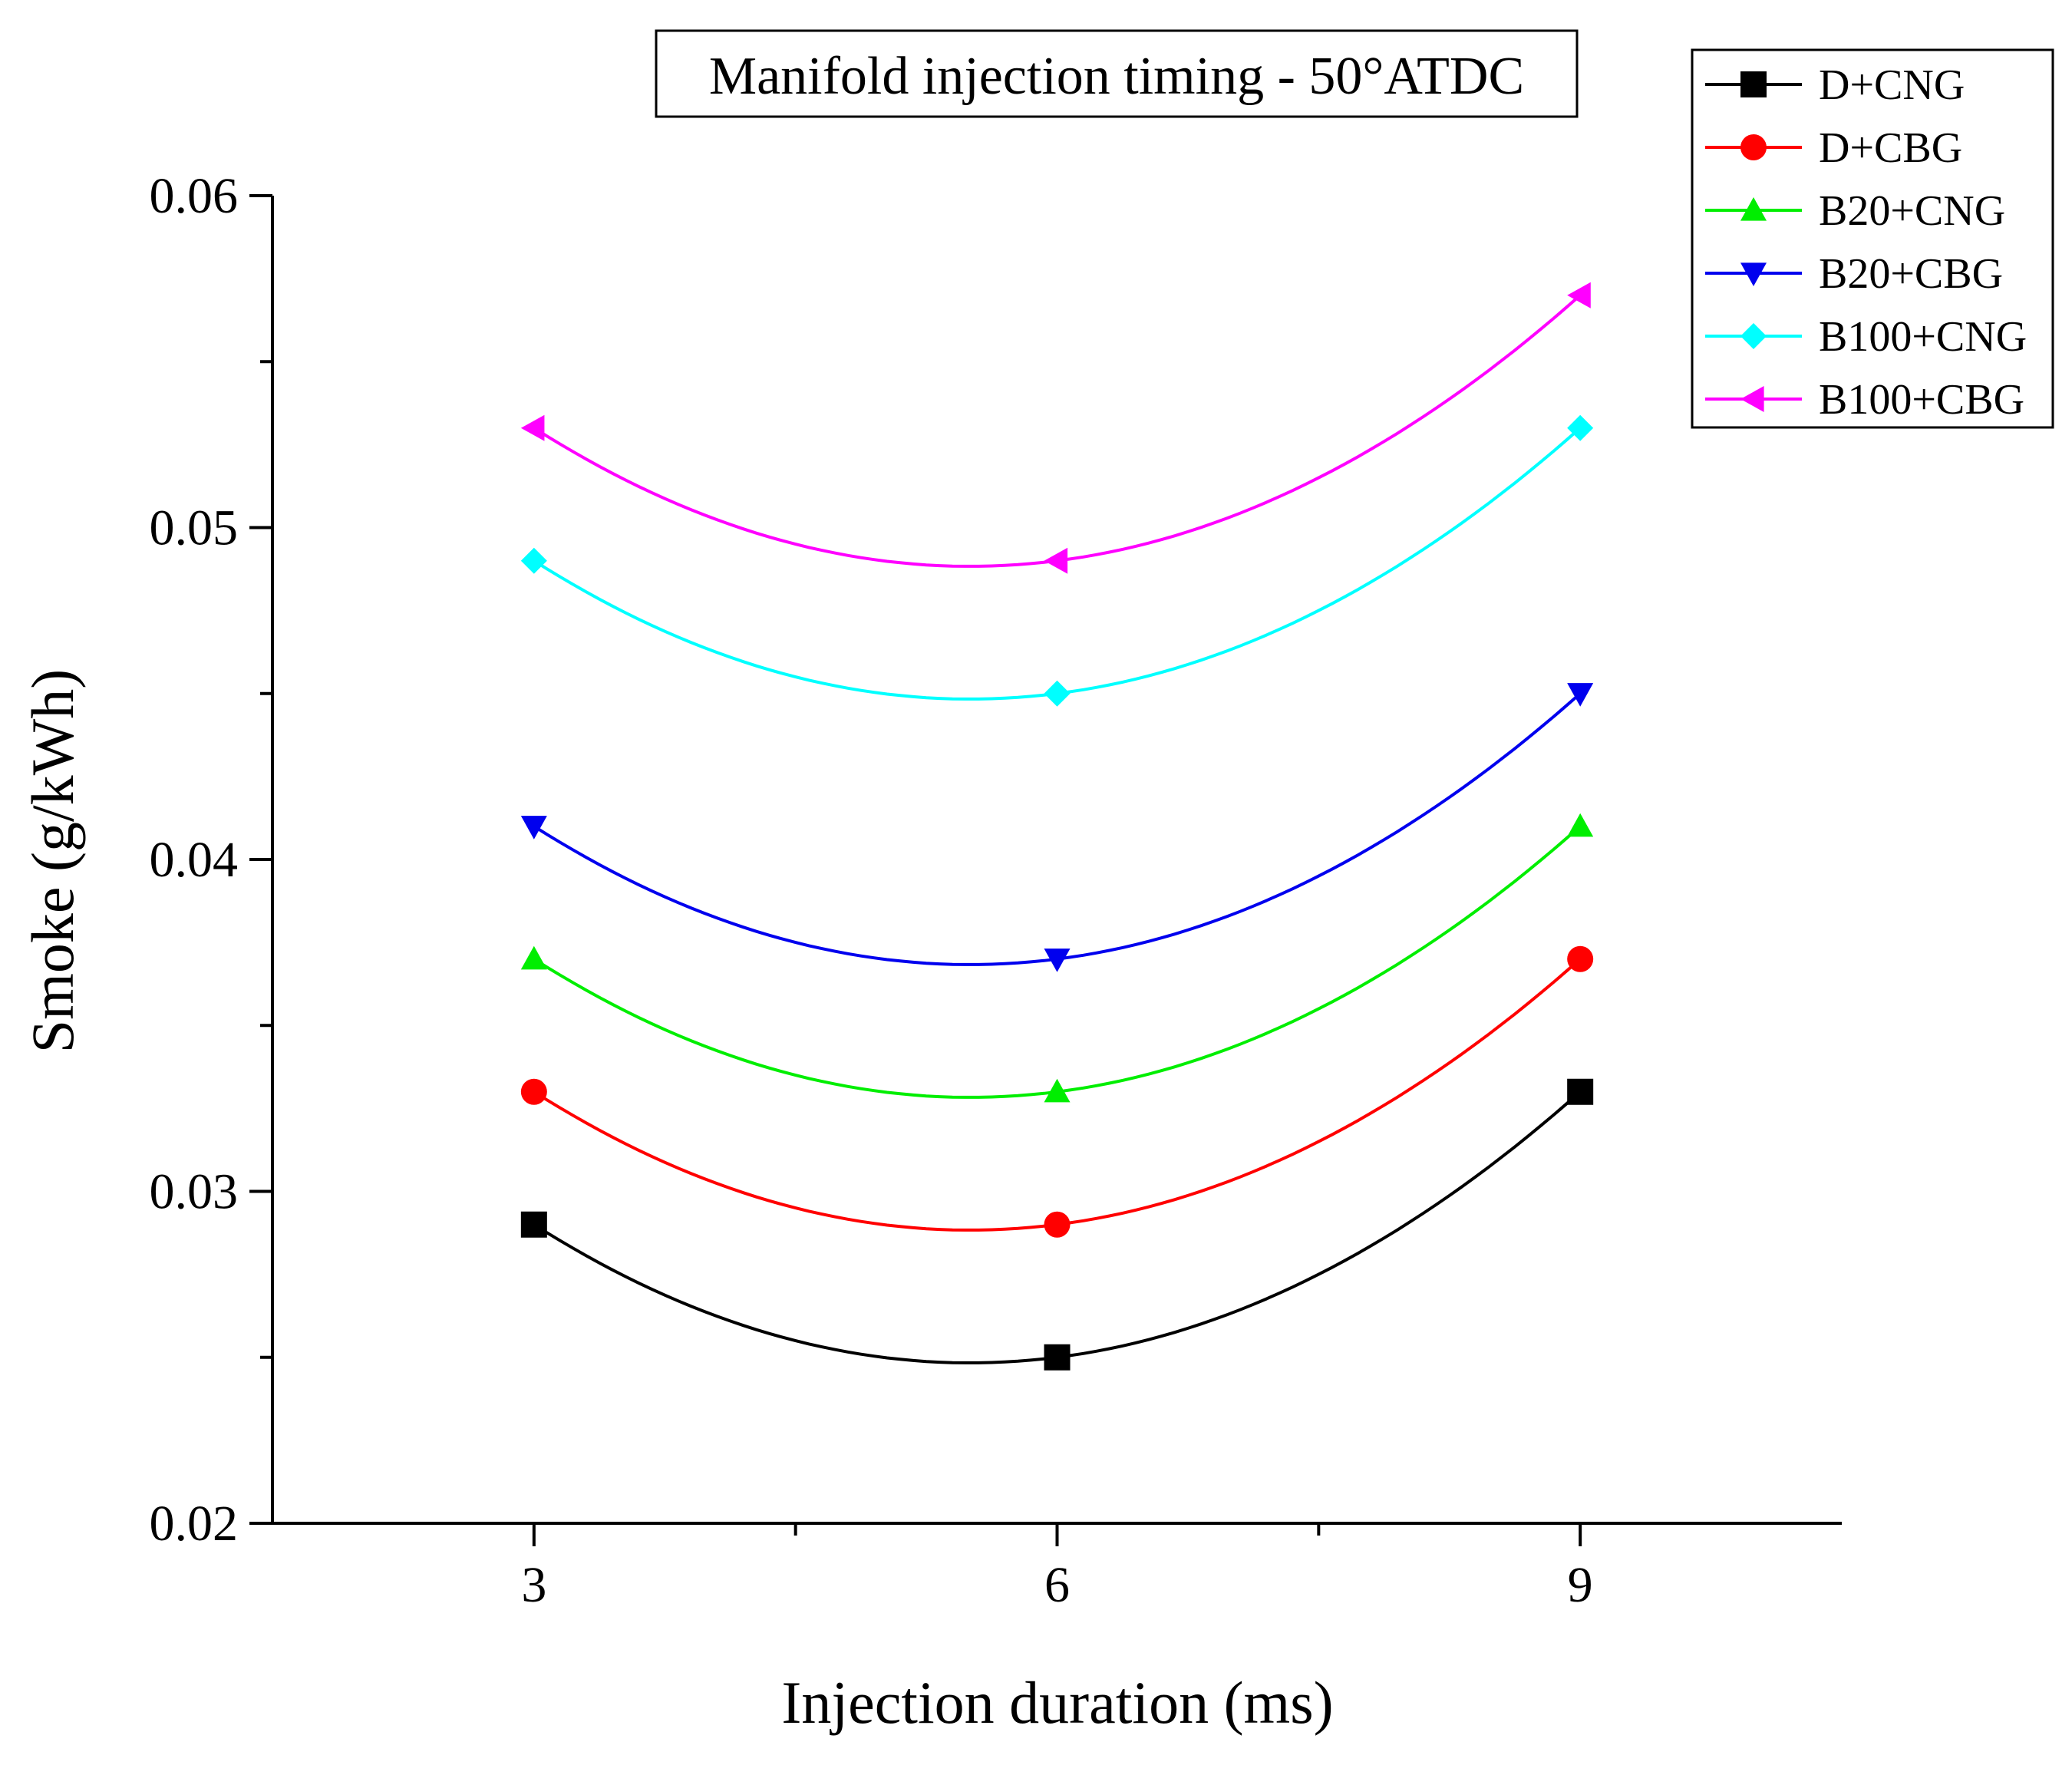  I want to click on legend-label-b20-cbg: B20+CBG, so click(1911, 274).